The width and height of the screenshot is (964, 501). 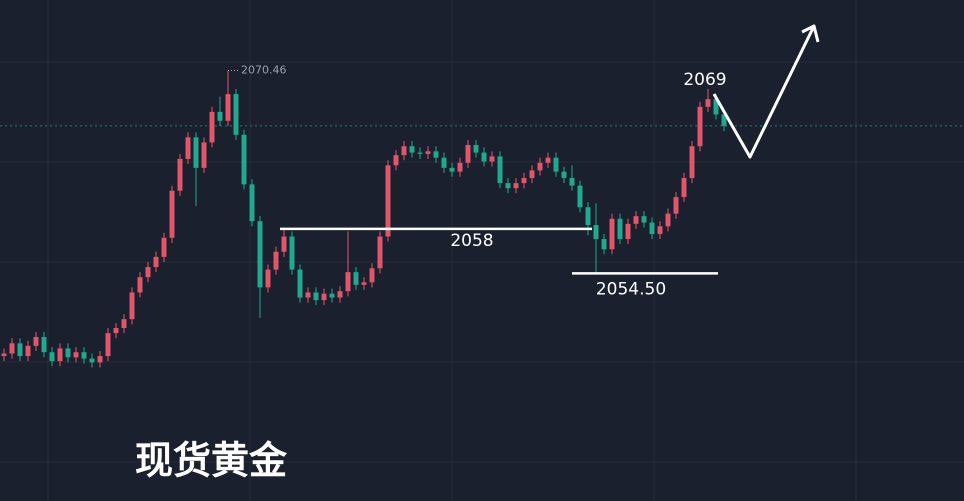 What do you see at coordinates (810, 33) in the screenshot?
I see `arrow-head` at bounding box center [810, 33].